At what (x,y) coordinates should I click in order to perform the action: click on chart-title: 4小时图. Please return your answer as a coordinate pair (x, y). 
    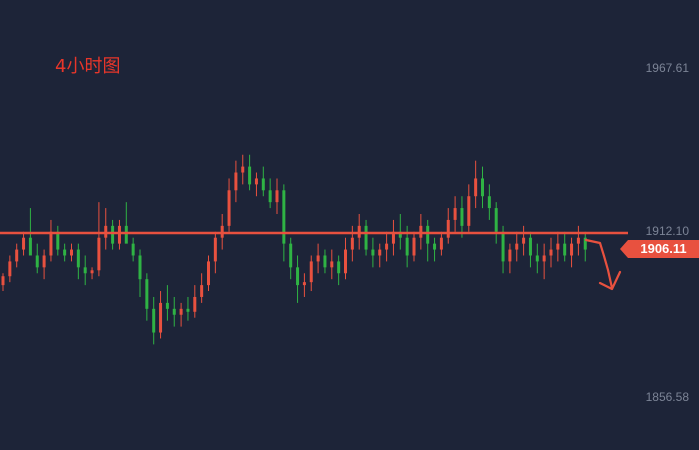
    Looking at the image, I should click on (88, 66).